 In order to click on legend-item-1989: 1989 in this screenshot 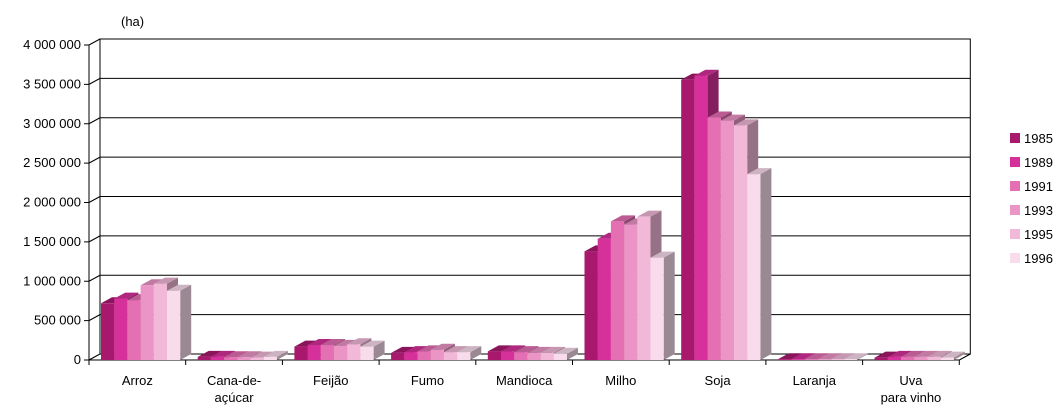, I will do `click(1031, 162)`.